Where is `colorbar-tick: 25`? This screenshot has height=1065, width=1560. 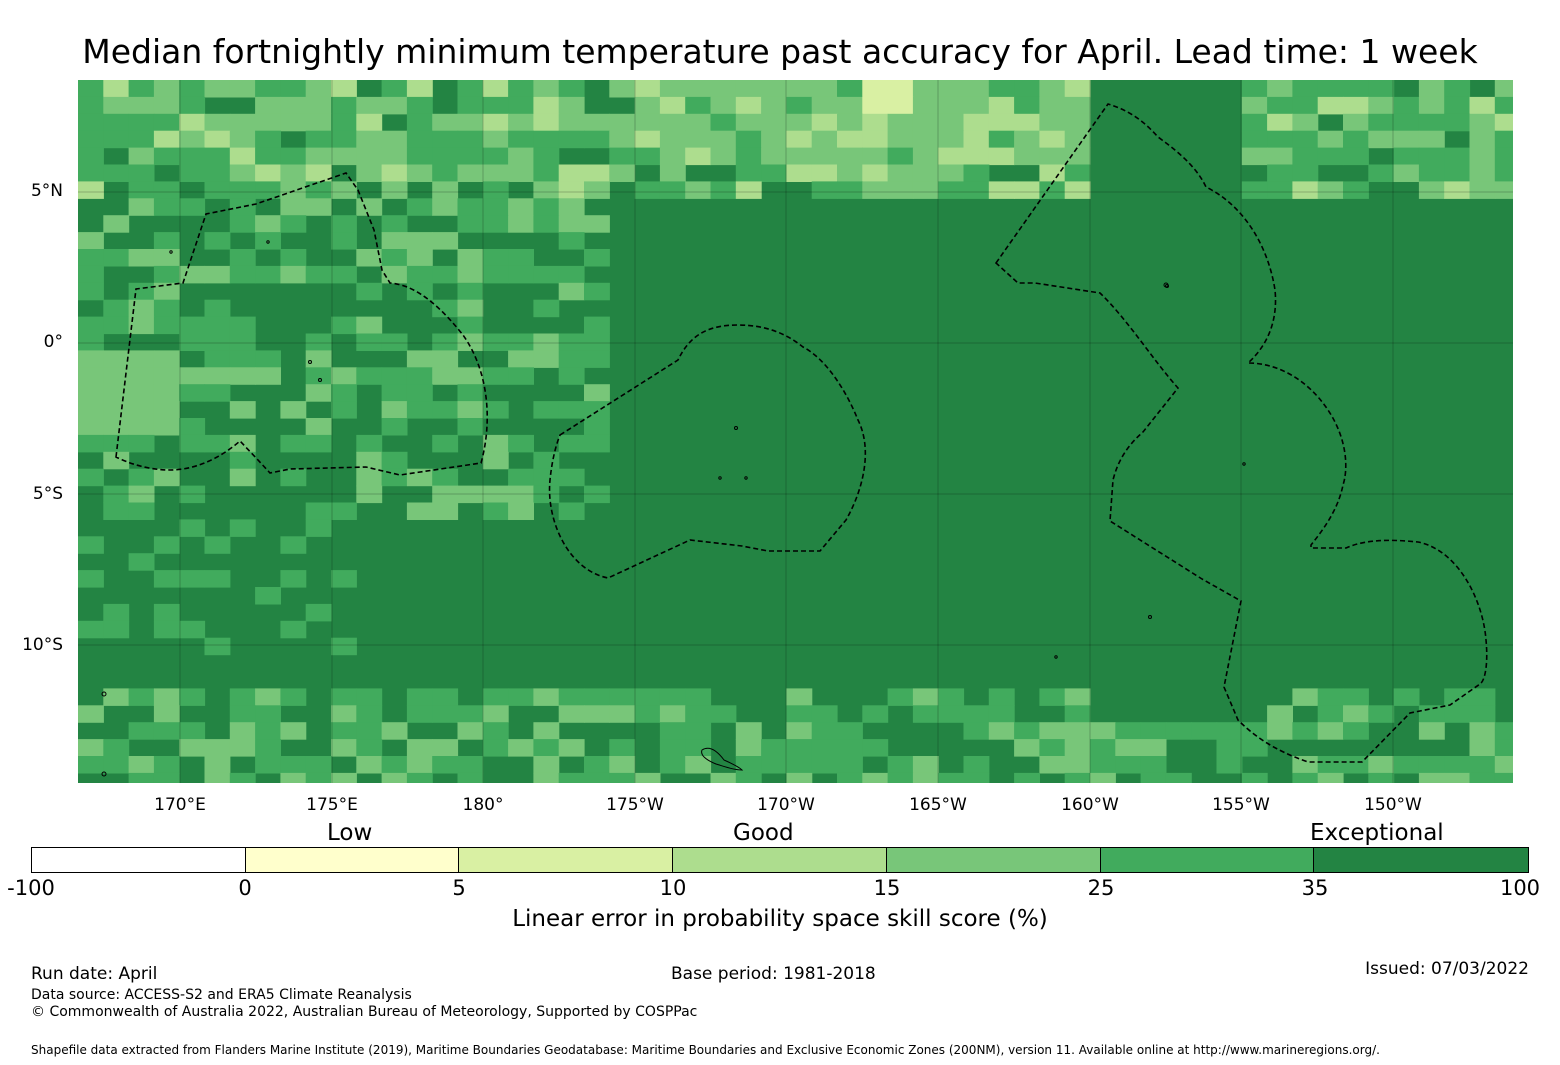
colorbar-tick: 25 is located at coordinates (1101, 888).